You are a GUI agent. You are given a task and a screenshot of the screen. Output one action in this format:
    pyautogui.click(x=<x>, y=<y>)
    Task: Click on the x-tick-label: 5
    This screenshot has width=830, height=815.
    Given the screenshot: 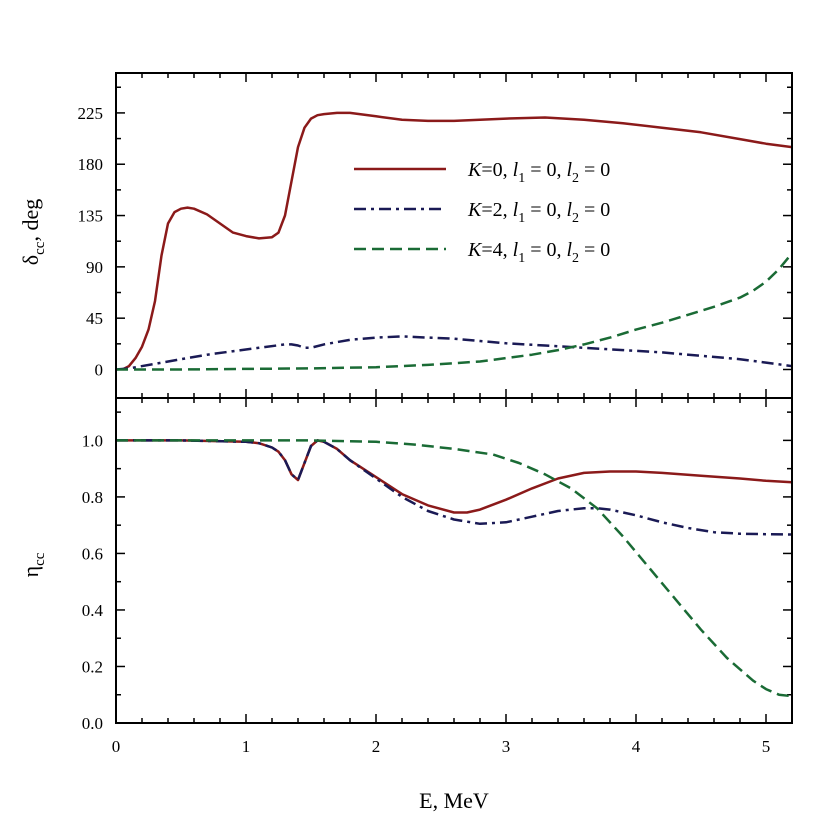 What is the action you would take?
    pyautogui.click(x=766, y=746)
    